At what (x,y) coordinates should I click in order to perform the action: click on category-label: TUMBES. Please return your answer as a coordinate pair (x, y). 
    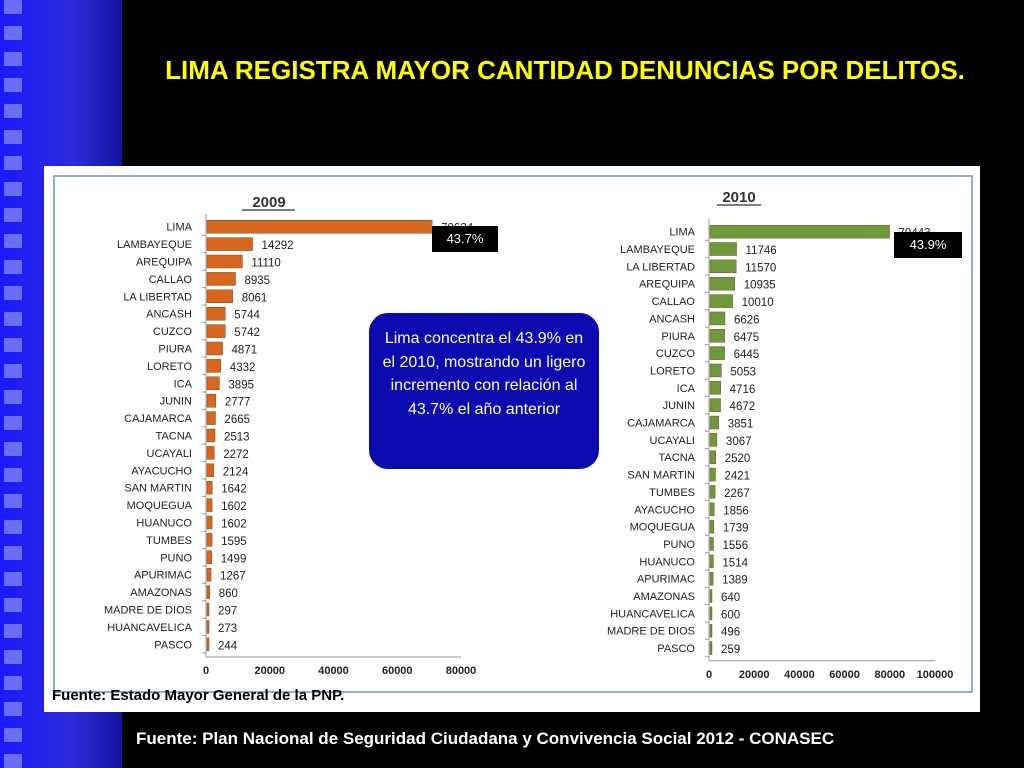
    Looking at the image, I should click on (169, 541).